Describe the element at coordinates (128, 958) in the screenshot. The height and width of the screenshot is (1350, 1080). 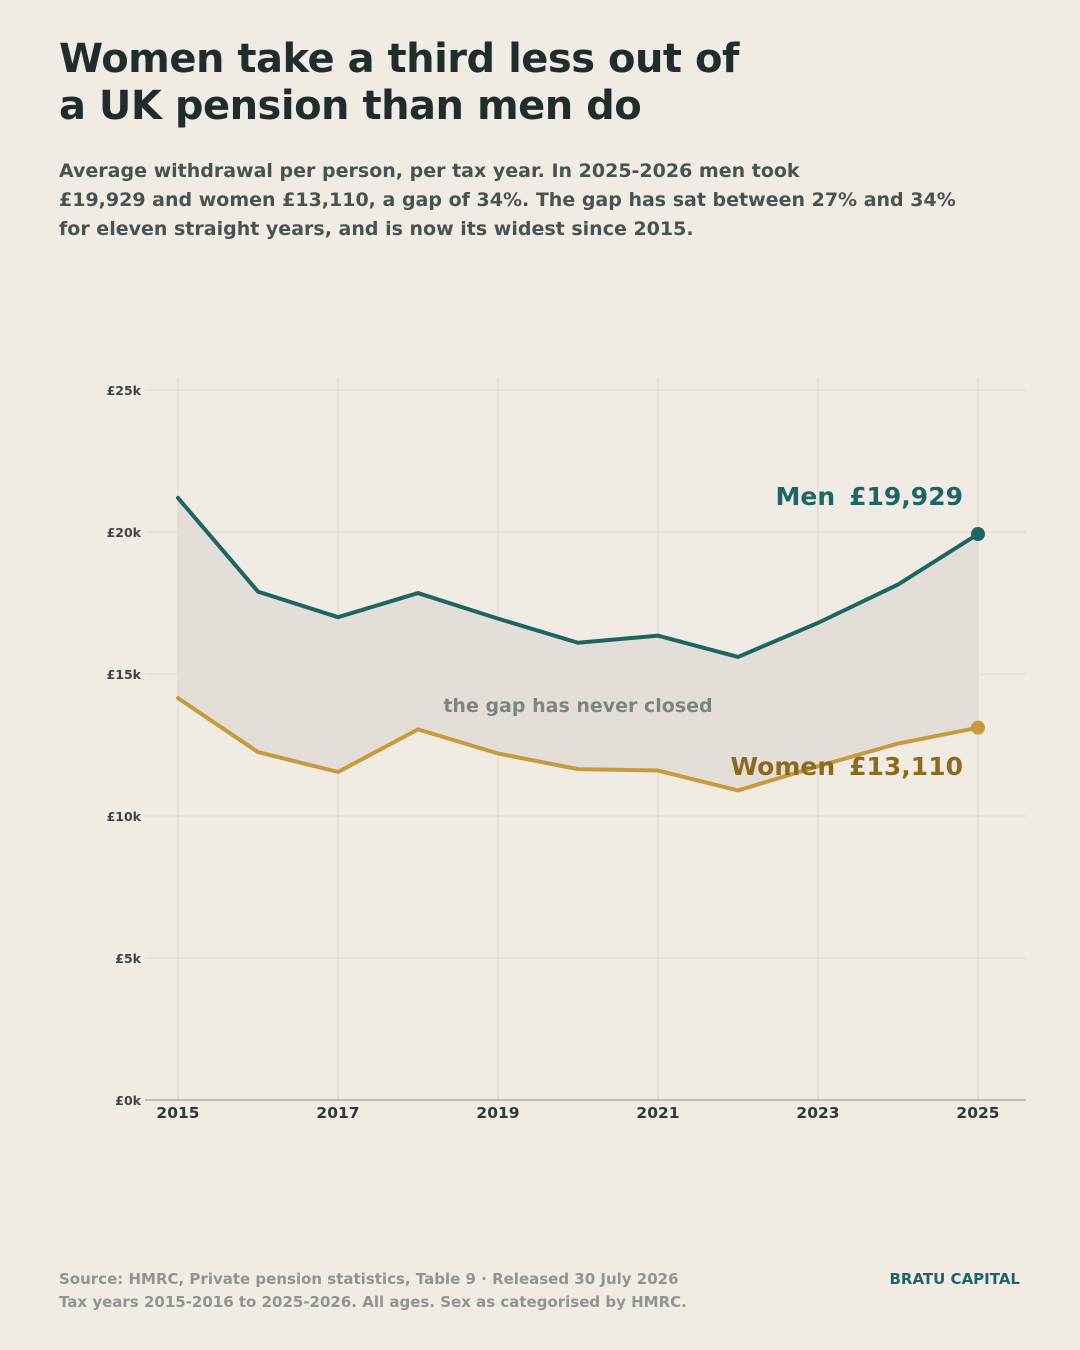
I see `y-tick-label: £5k` at that location.